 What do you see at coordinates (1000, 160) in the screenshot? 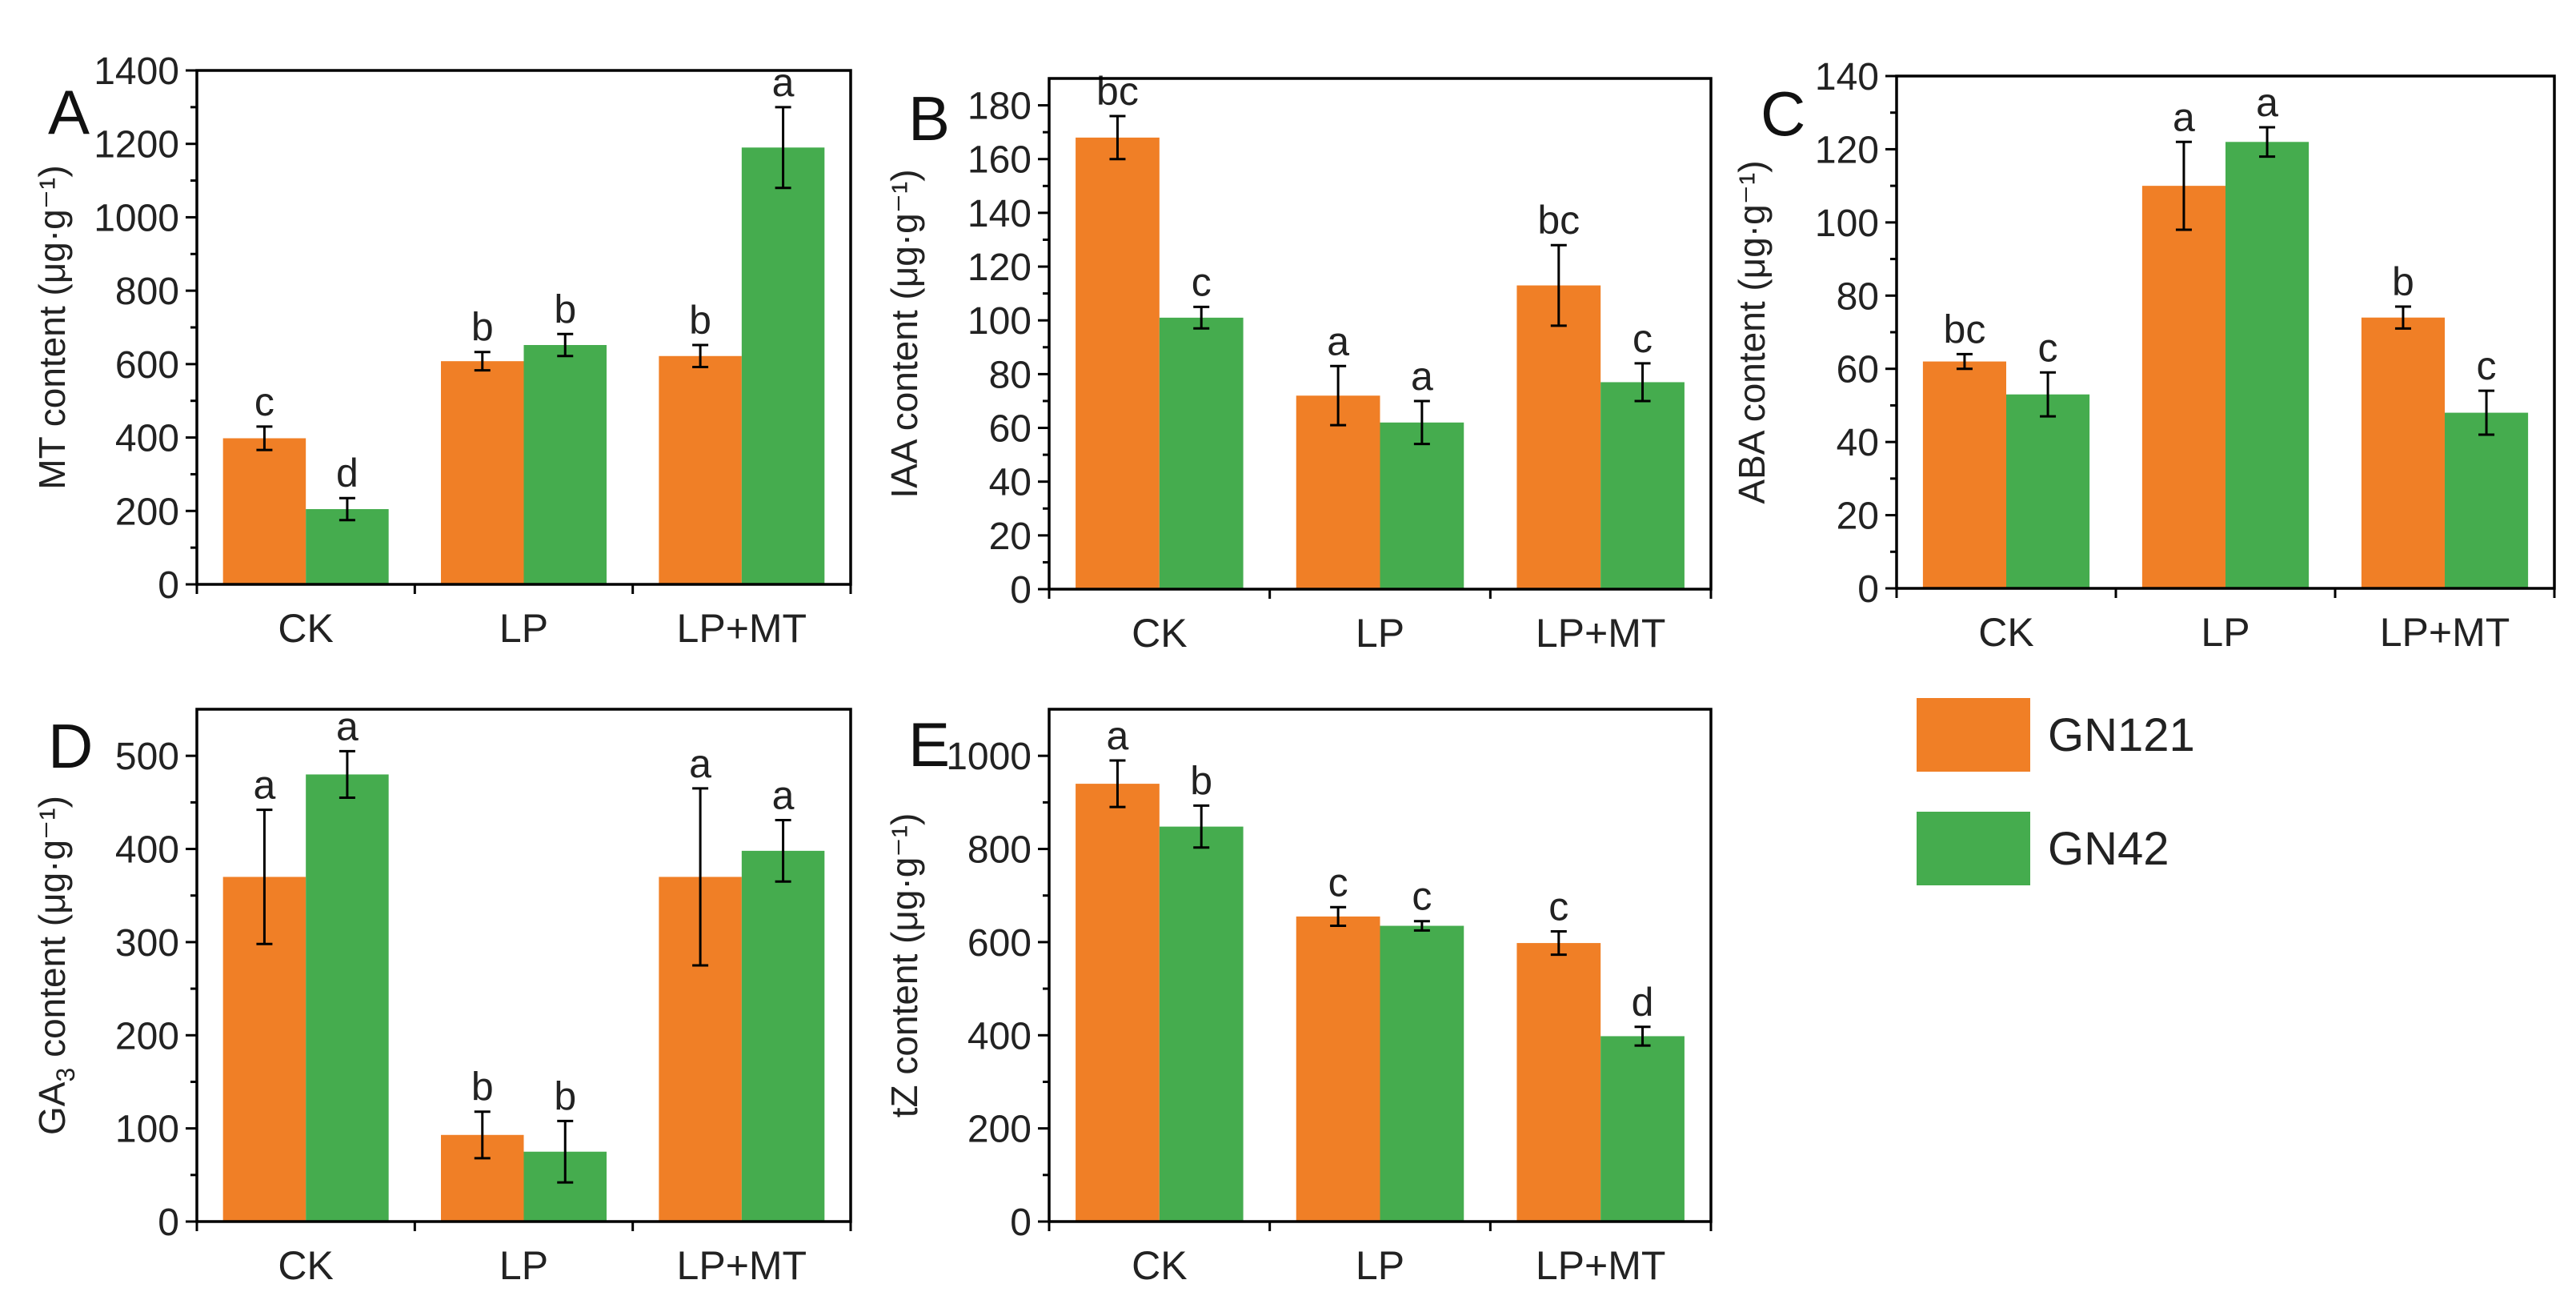
I see `y-tick-label: 160` at bounding box center [1000, 160].